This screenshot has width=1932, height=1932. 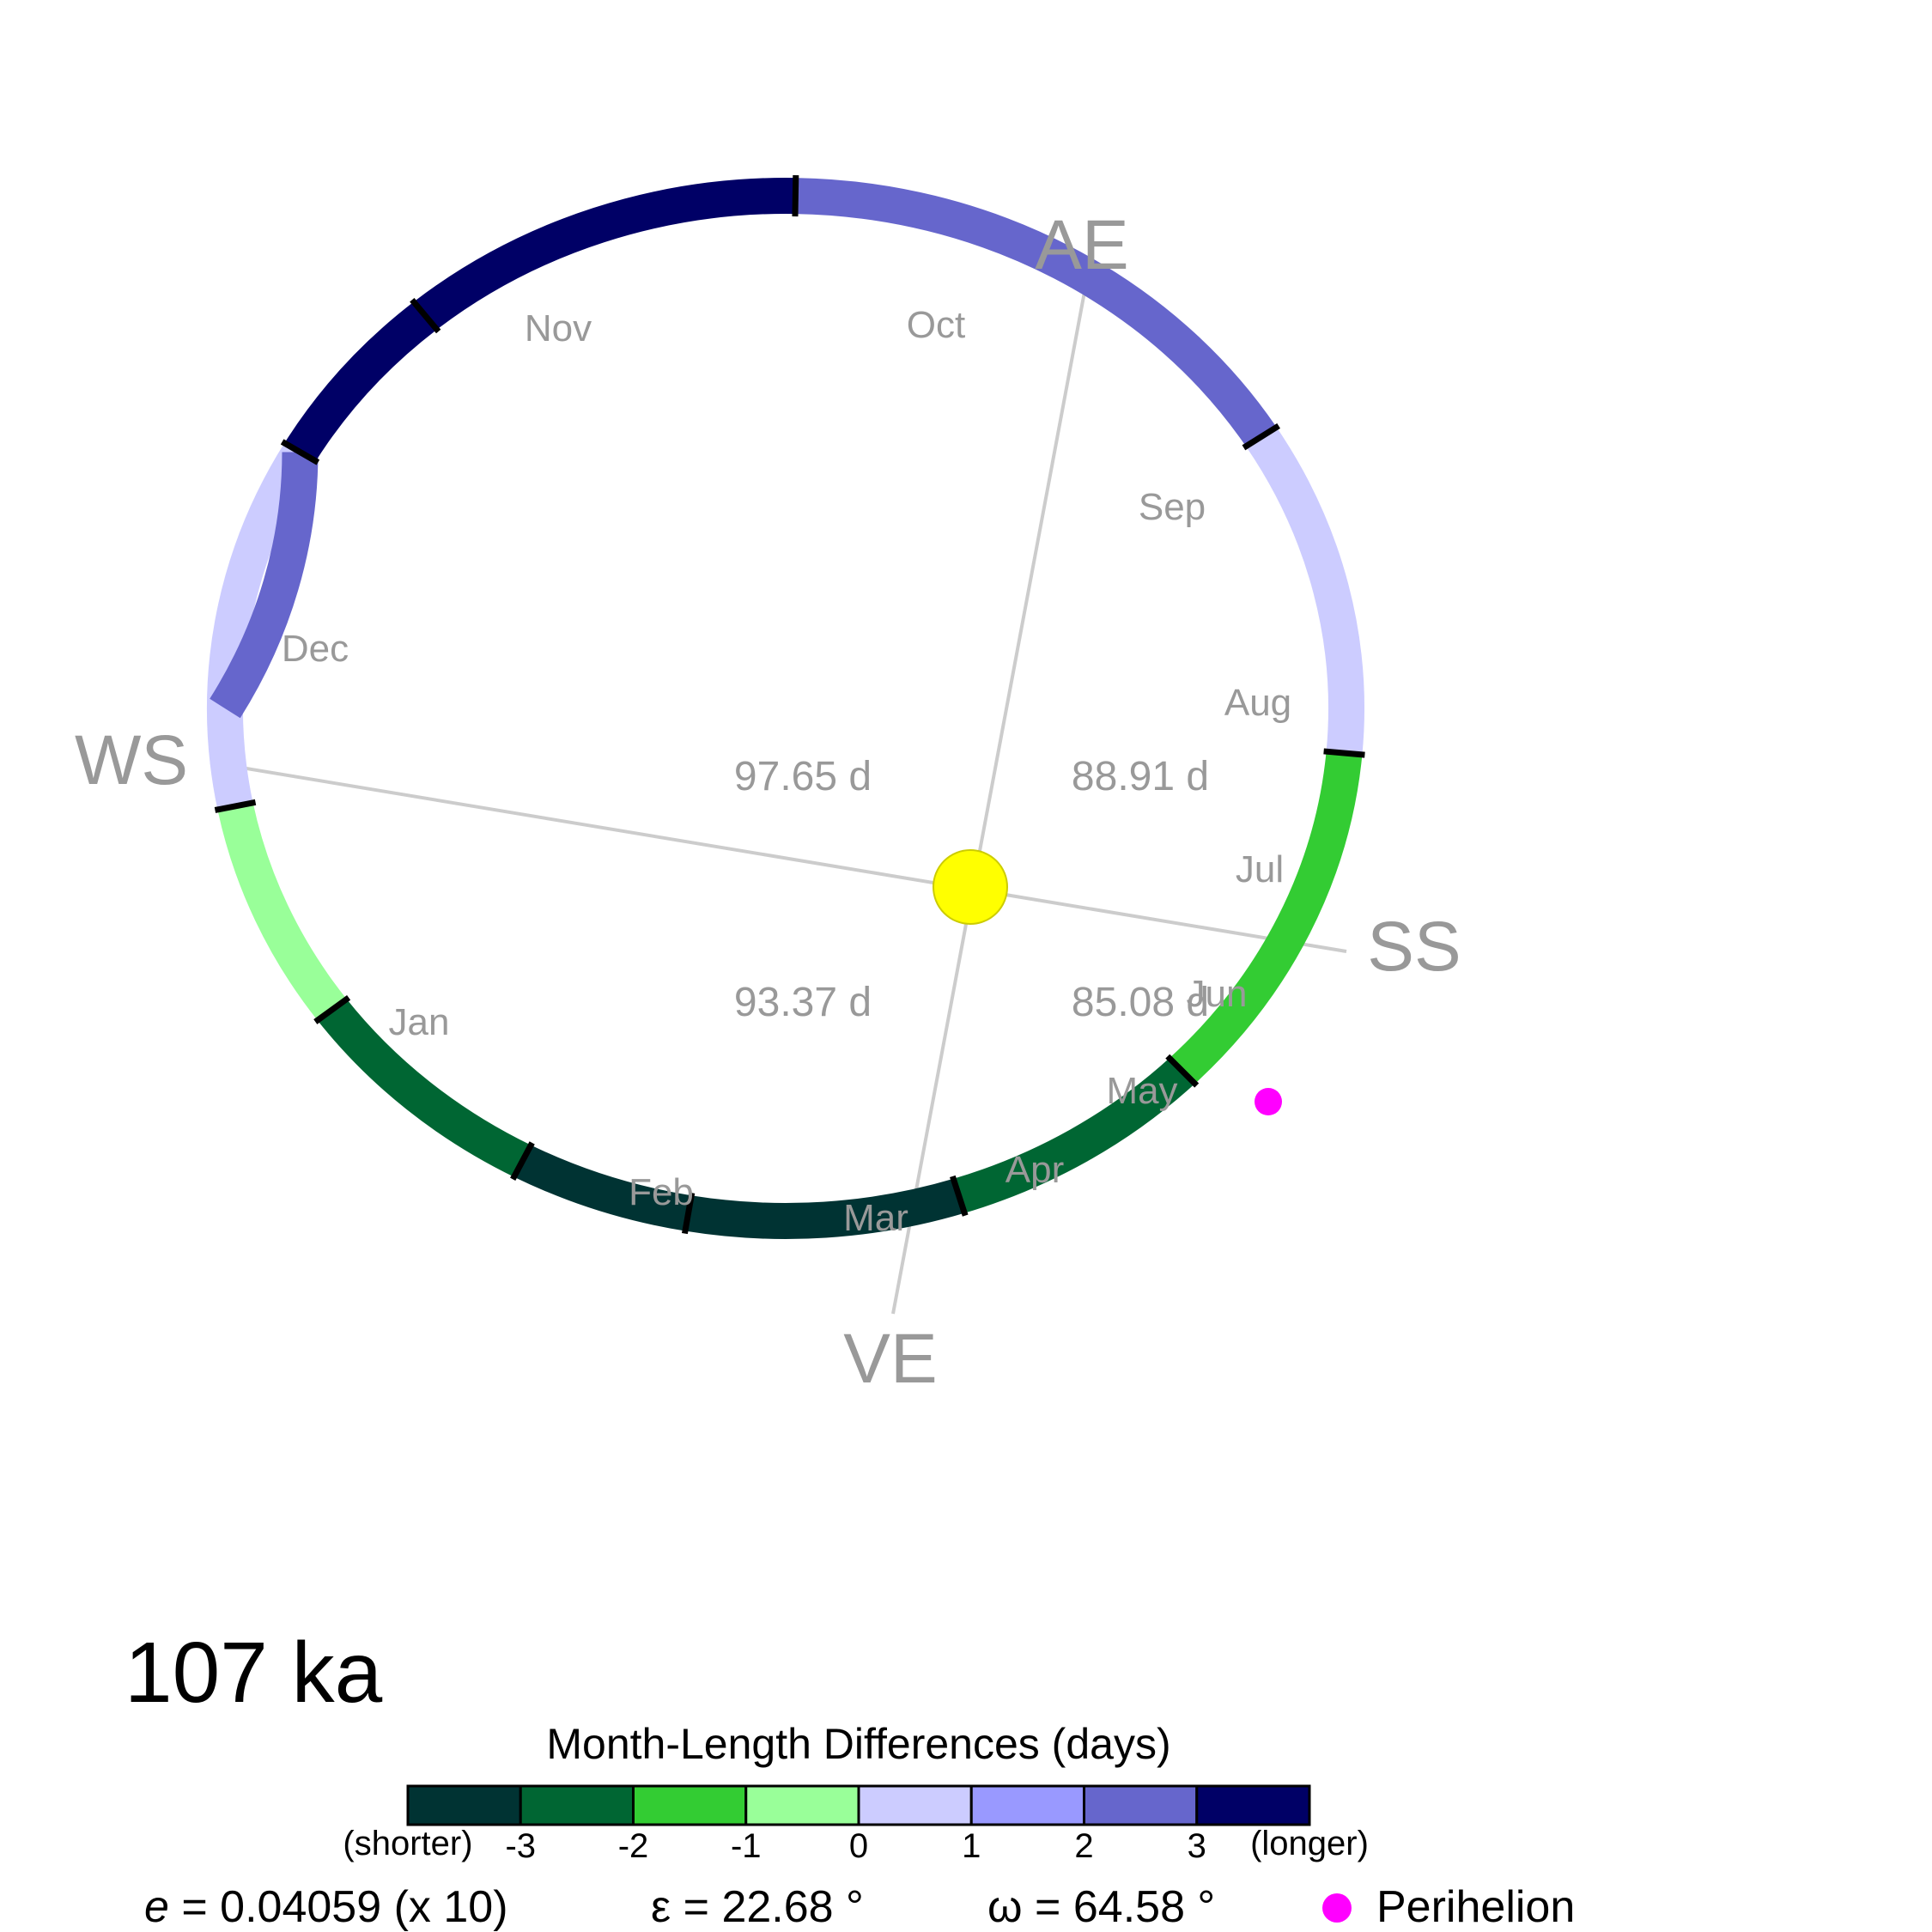 What do you see at coordinates (633, 1846) in the screenshot?
I see `legend-tick-label: -2` at bounding box center [633, 1846].